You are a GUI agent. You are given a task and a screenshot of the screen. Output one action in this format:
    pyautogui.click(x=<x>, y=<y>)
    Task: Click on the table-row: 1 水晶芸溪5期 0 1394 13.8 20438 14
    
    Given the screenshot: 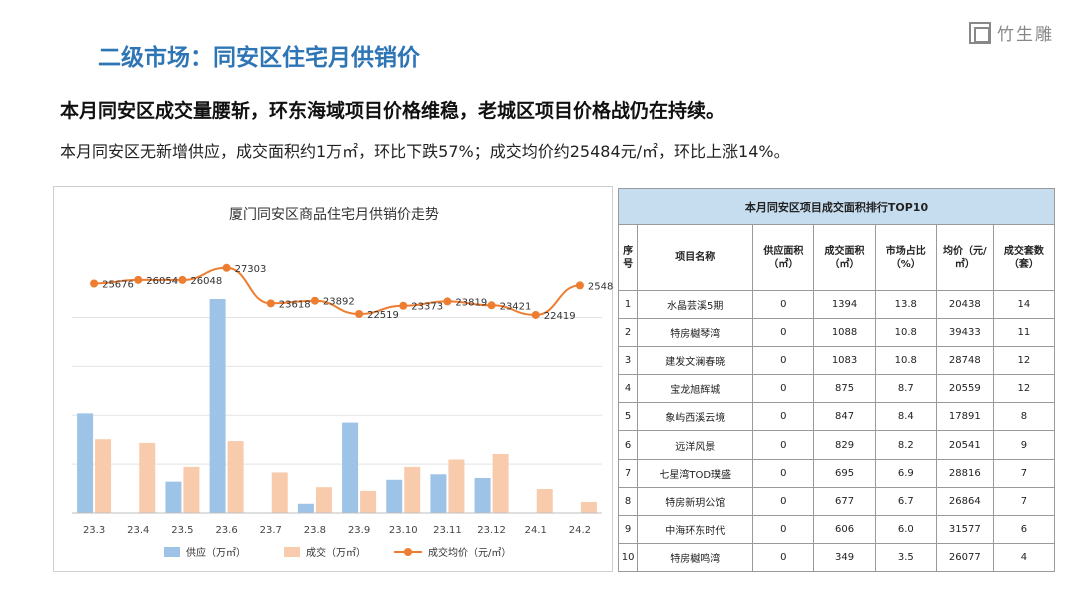 What is the action you would take?
    pyautogui.click(x=836, y=304)
    